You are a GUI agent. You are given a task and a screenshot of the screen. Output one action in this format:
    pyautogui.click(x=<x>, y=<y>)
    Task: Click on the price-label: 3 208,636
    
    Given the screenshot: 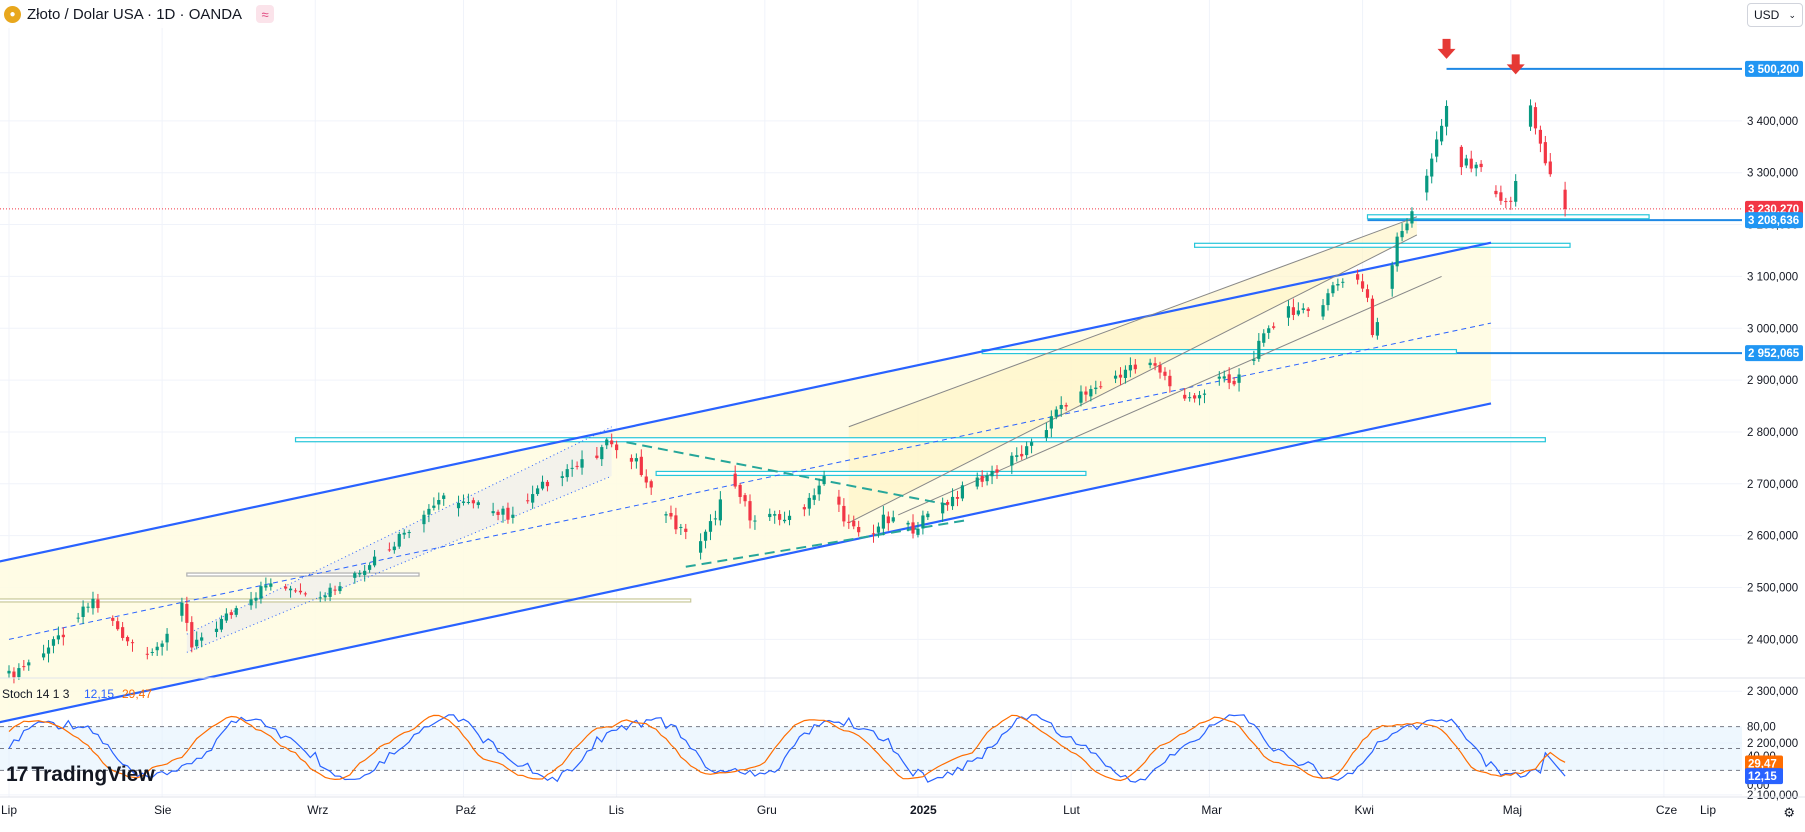 What is the action you would take?
    pyautogui.click(x=1773, y=221)
    